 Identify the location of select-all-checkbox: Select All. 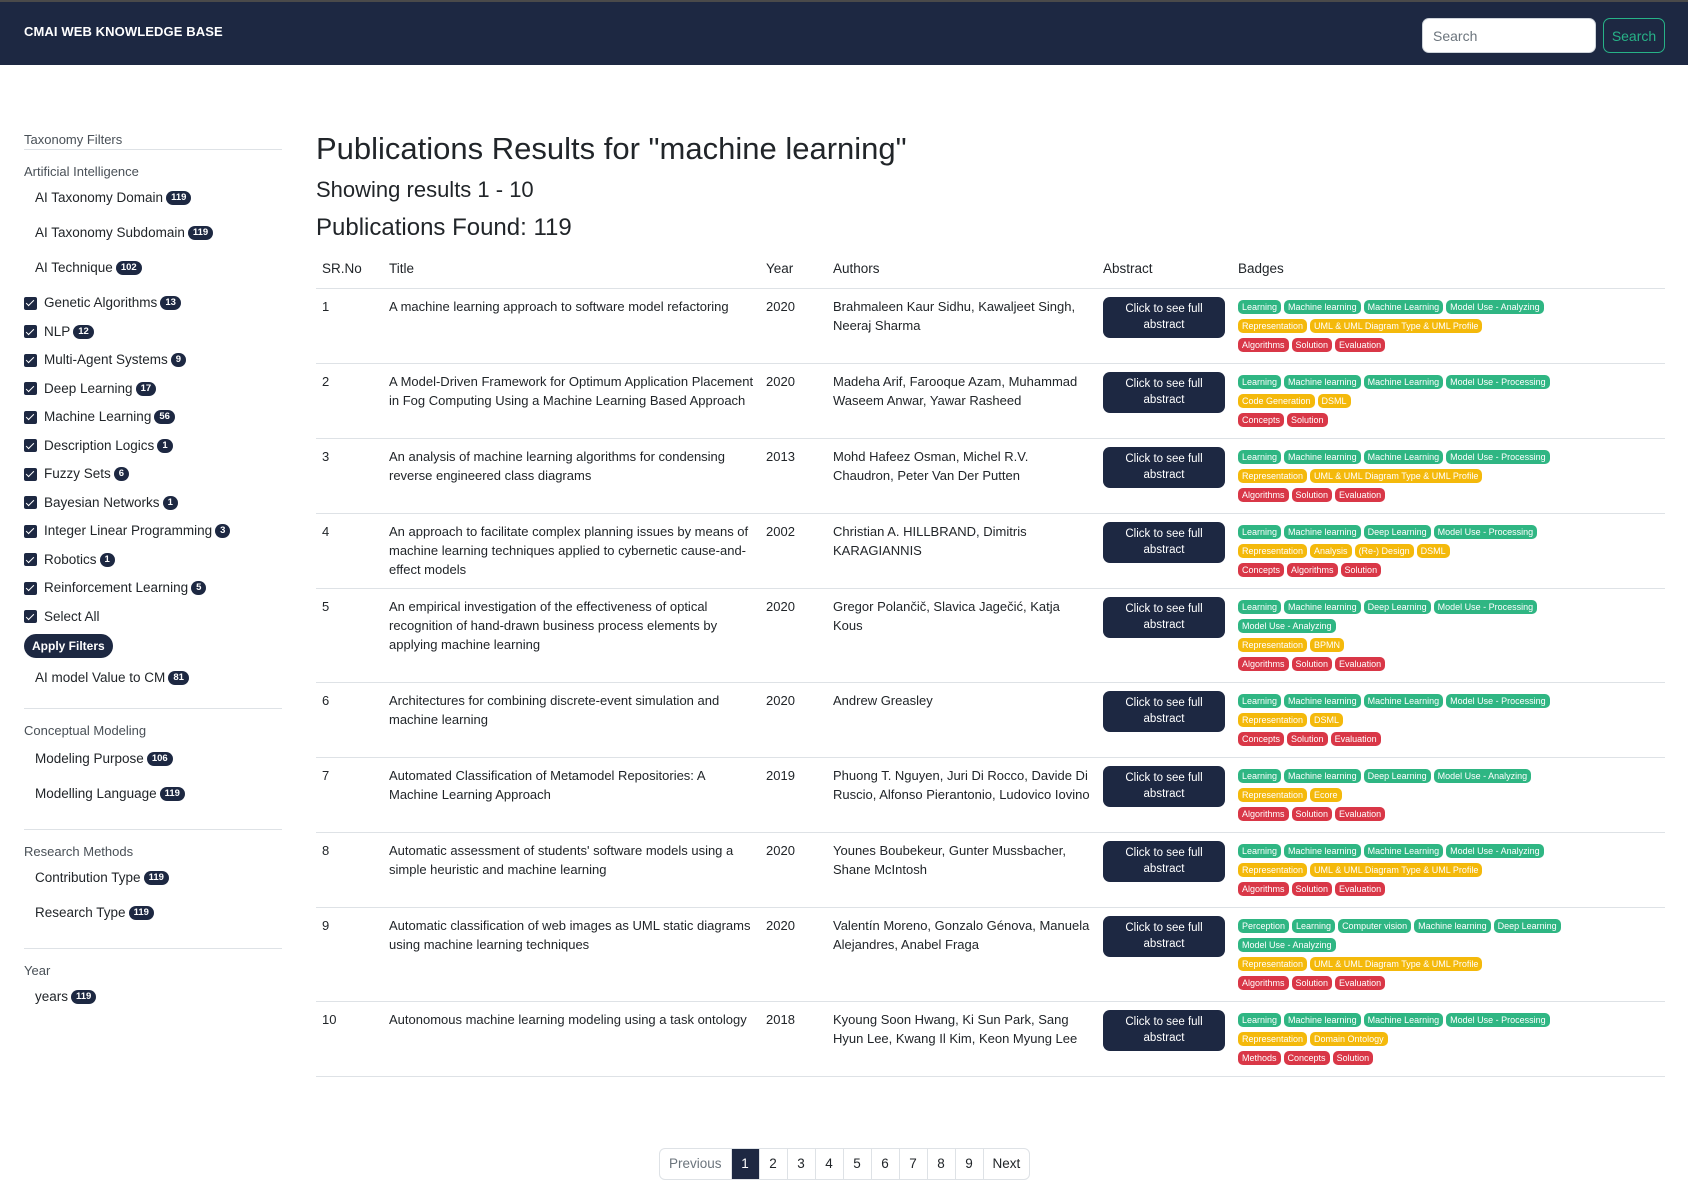
(153, 617).